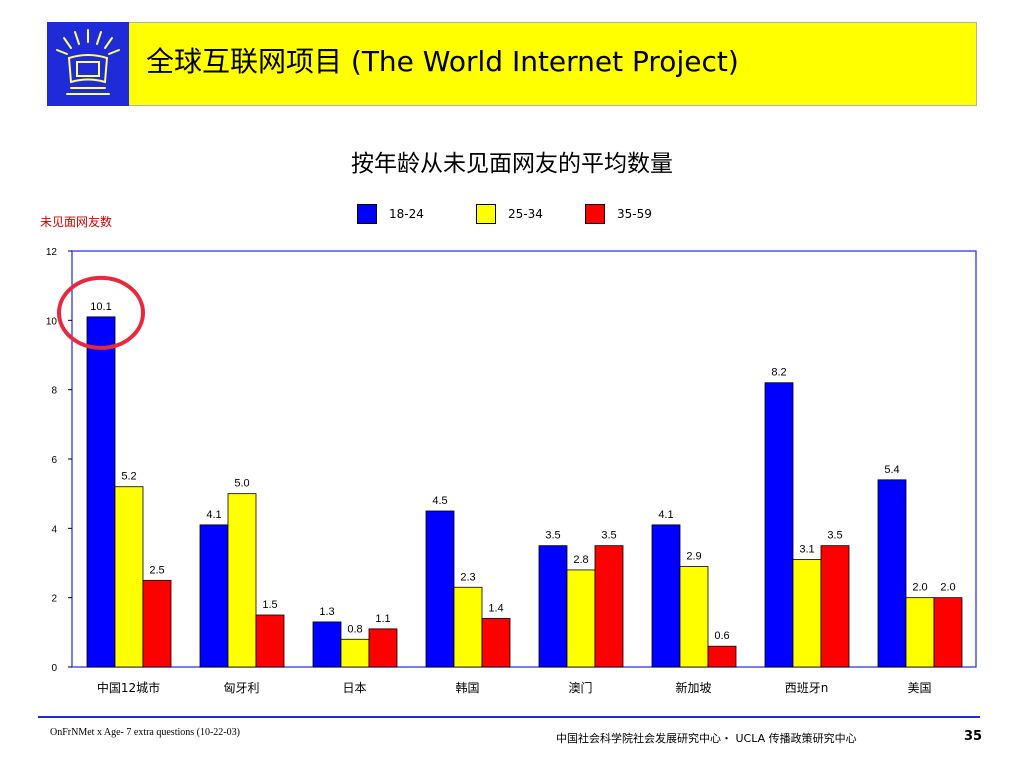  I want to click on legend-label-35-59: 35-59, so click(634, 214).